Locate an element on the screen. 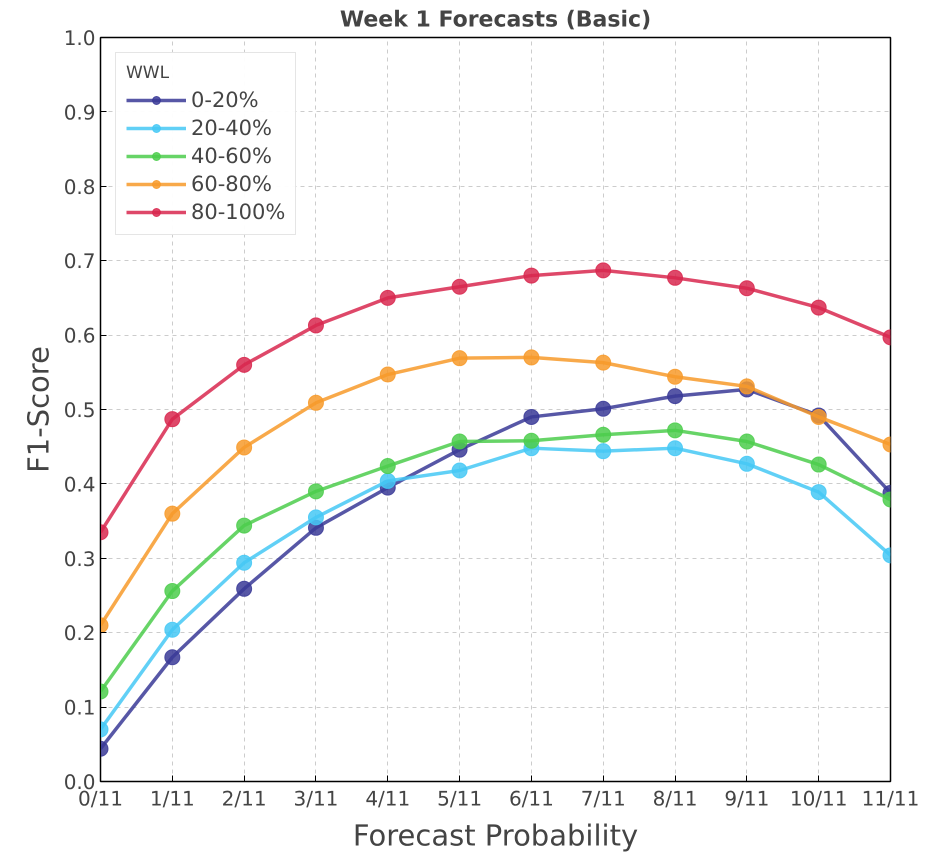 The width and height of the screenshot is (940, 863). y-axis-title: F1-Score is located at coordinates (39, 409).